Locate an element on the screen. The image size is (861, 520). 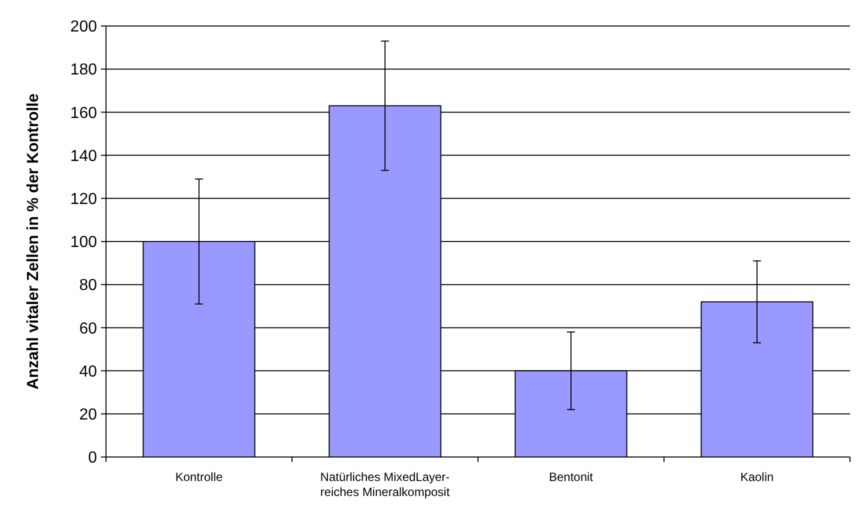
y-tick-label: 200 is located at coordinates (84, 27).